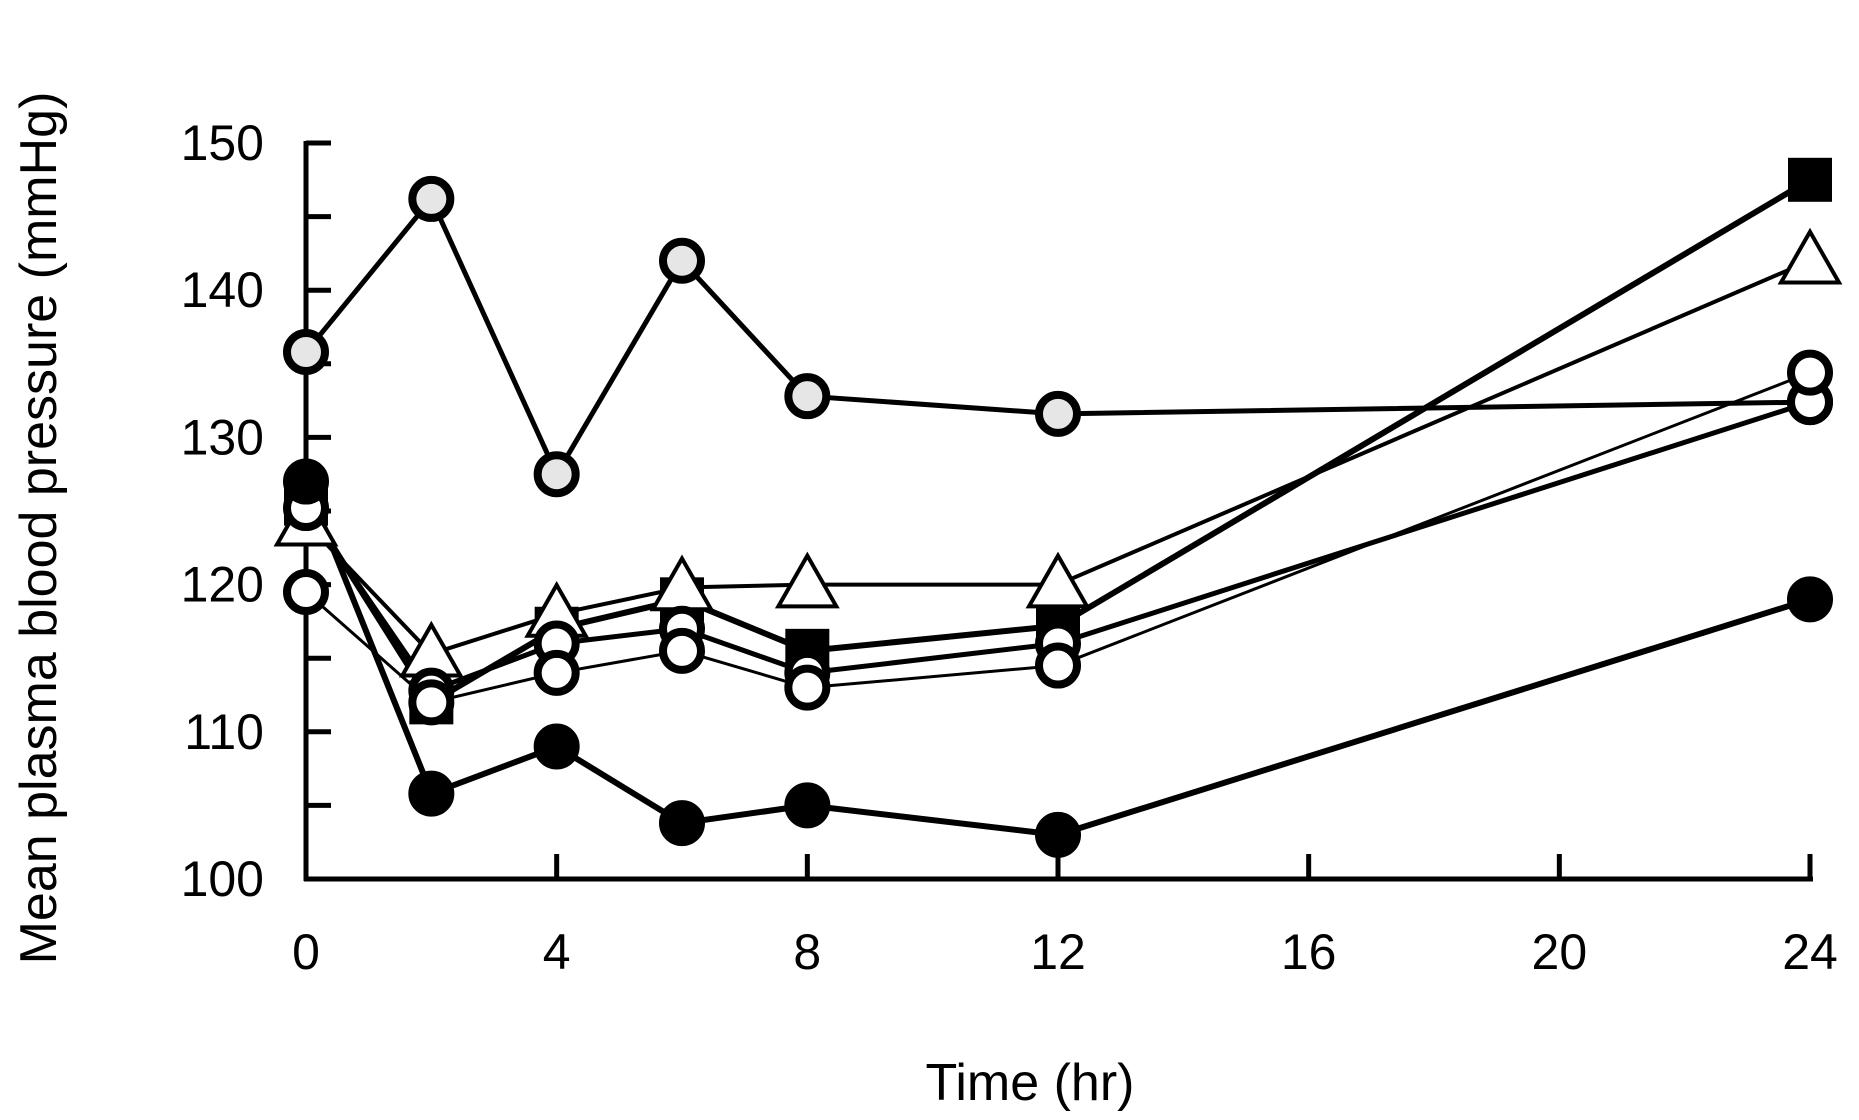 This screenshot has width=1859, height=1120. I want to click on x-tick-label: 4, so click(557, 952).